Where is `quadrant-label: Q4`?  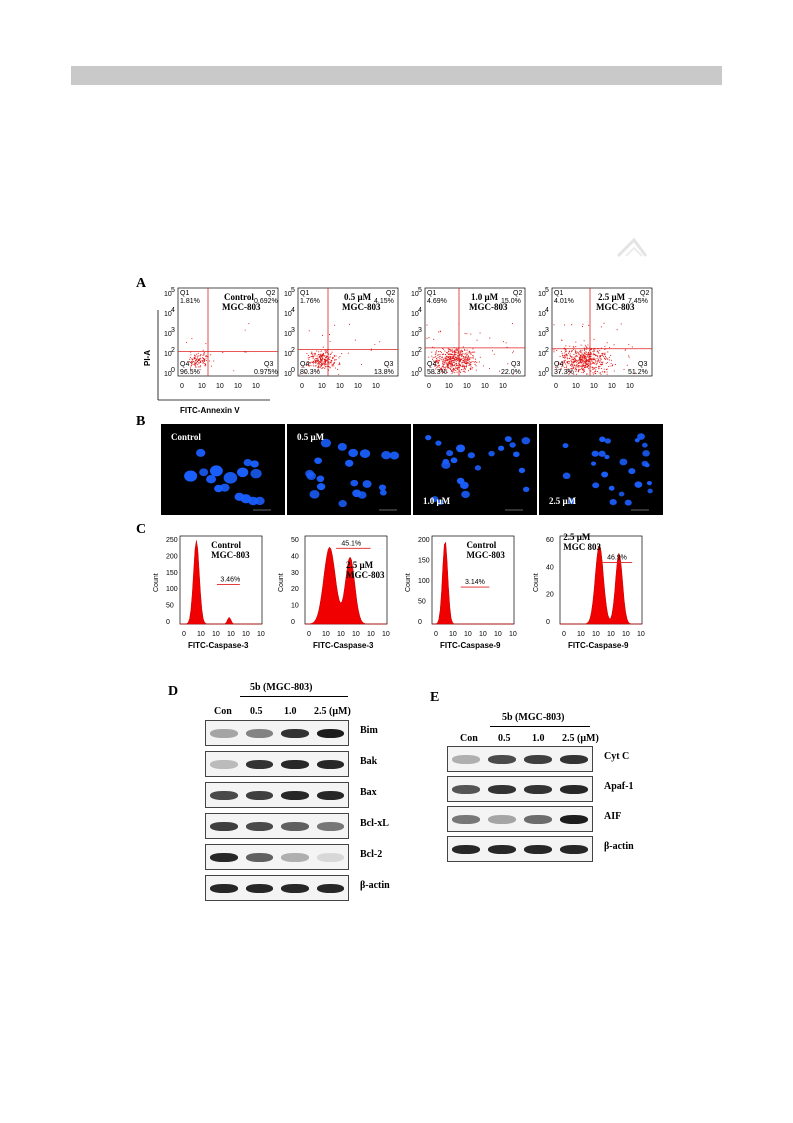
quadrant-label: Q4 is located at coordinates (431, 364).